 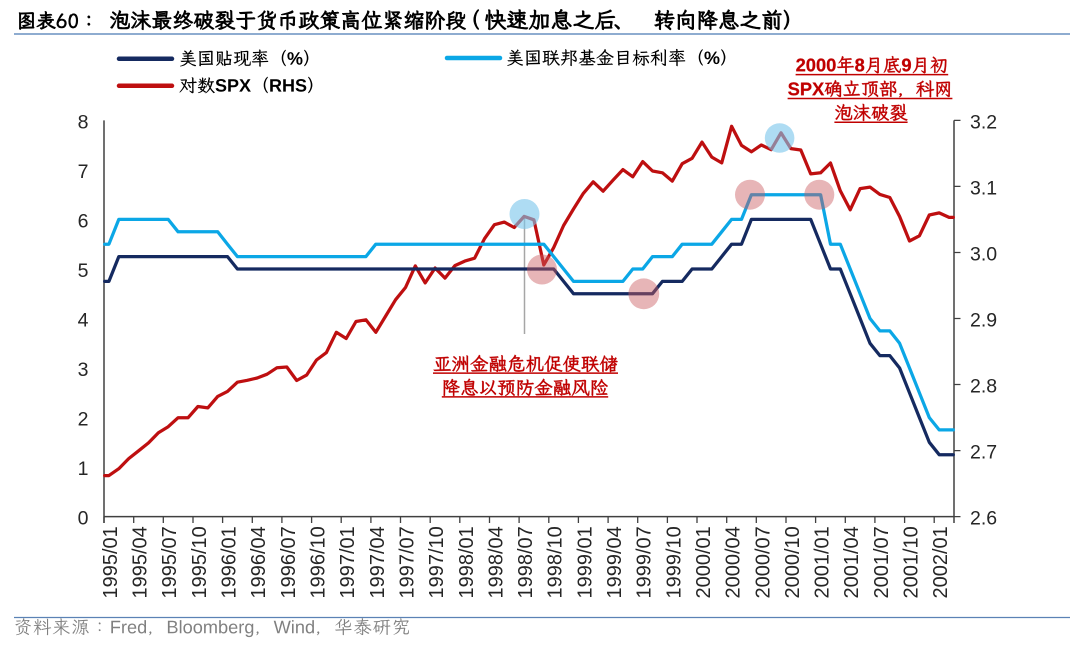 I want to click on svg-text: 7, so click(x=83, y=172).